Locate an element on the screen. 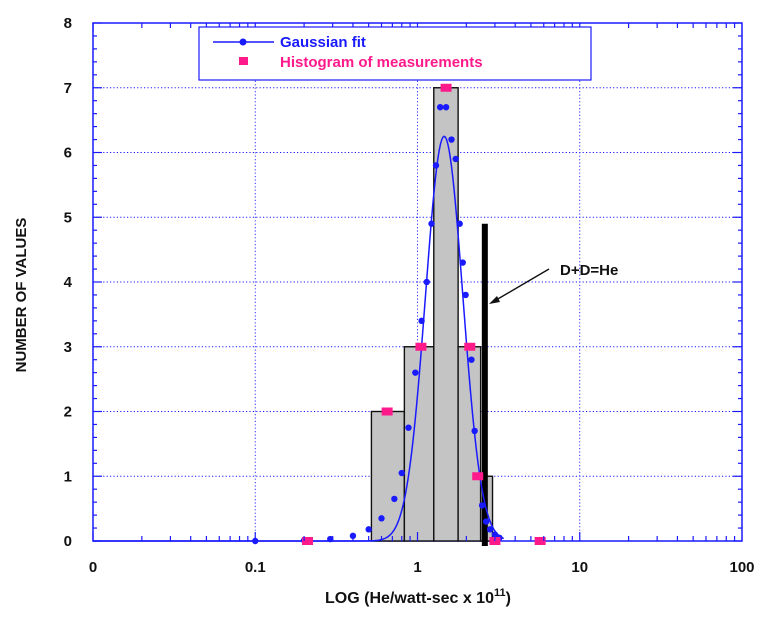 The width and height of the screenshot is (768, 622). x-tick-label: 10 is located at coordinates (579, 567).